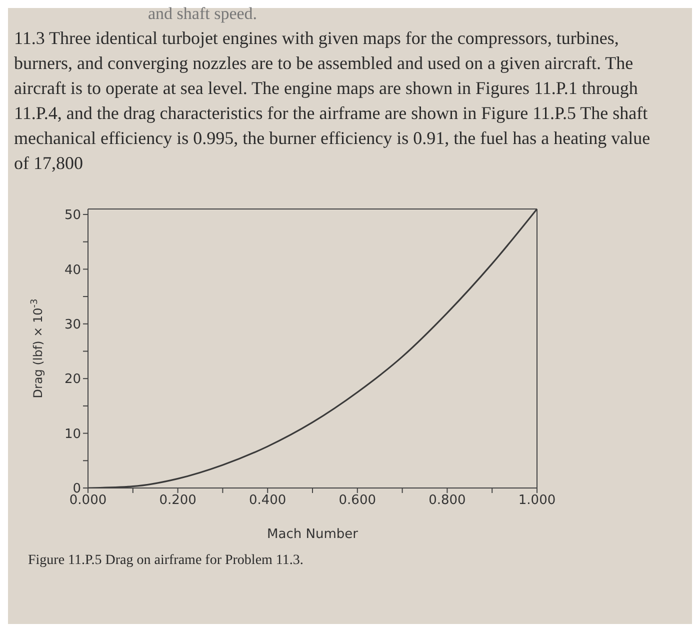  What do you see at coordinates (447, 500) in the screenshot?
I see `x-tick-label: 0.800` at bounding box center [447, 500].